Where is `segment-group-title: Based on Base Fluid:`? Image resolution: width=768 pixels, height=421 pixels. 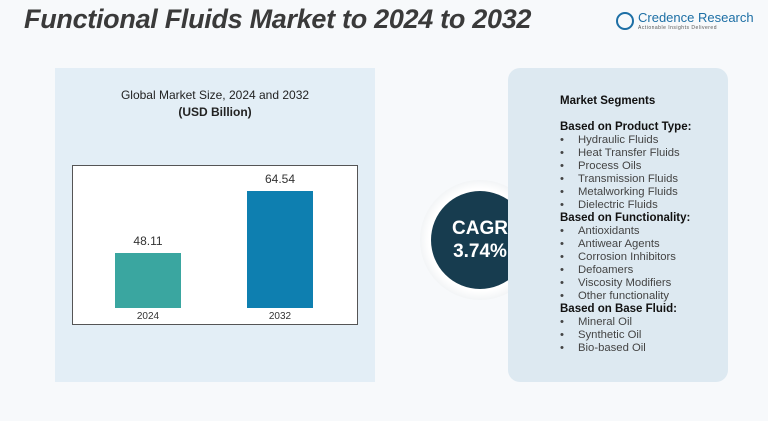 segment-group-title: Based on Base Fluid: is located at coordinates (618, 309).